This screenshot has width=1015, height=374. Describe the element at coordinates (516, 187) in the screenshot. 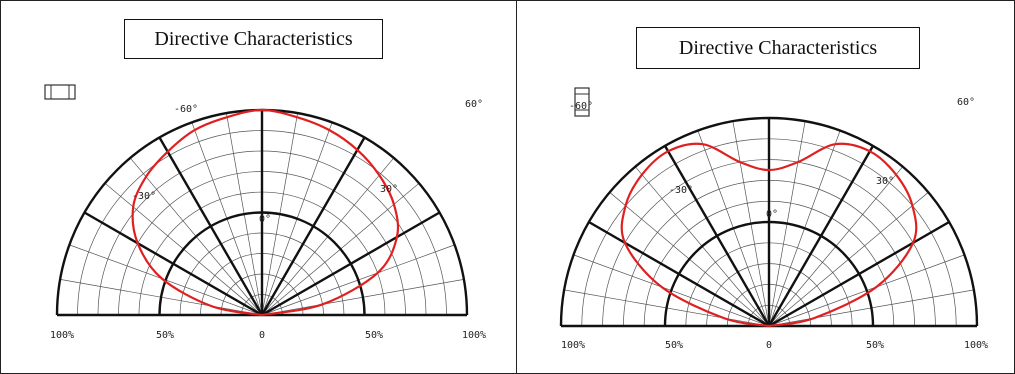

I see `column-divider` at that location.